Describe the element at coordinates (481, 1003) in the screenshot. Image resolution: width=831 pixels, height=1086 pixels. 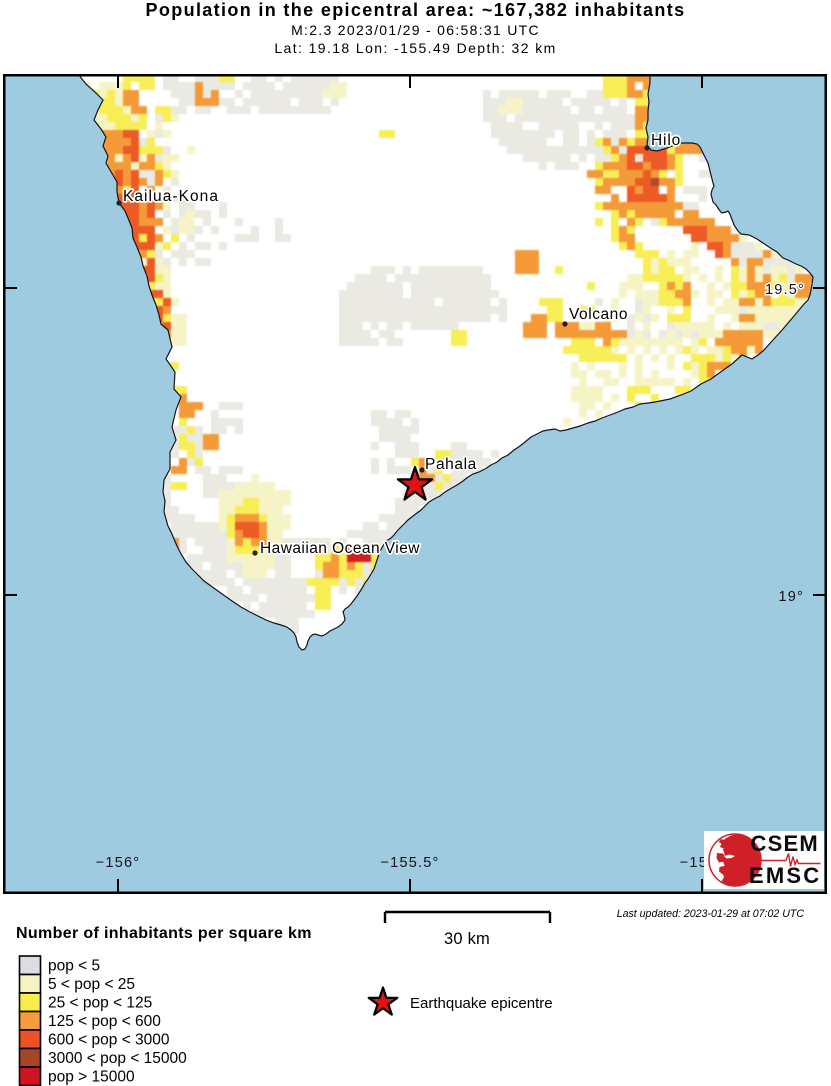
I see `svg-text: Earthquake epicentre` at that location.